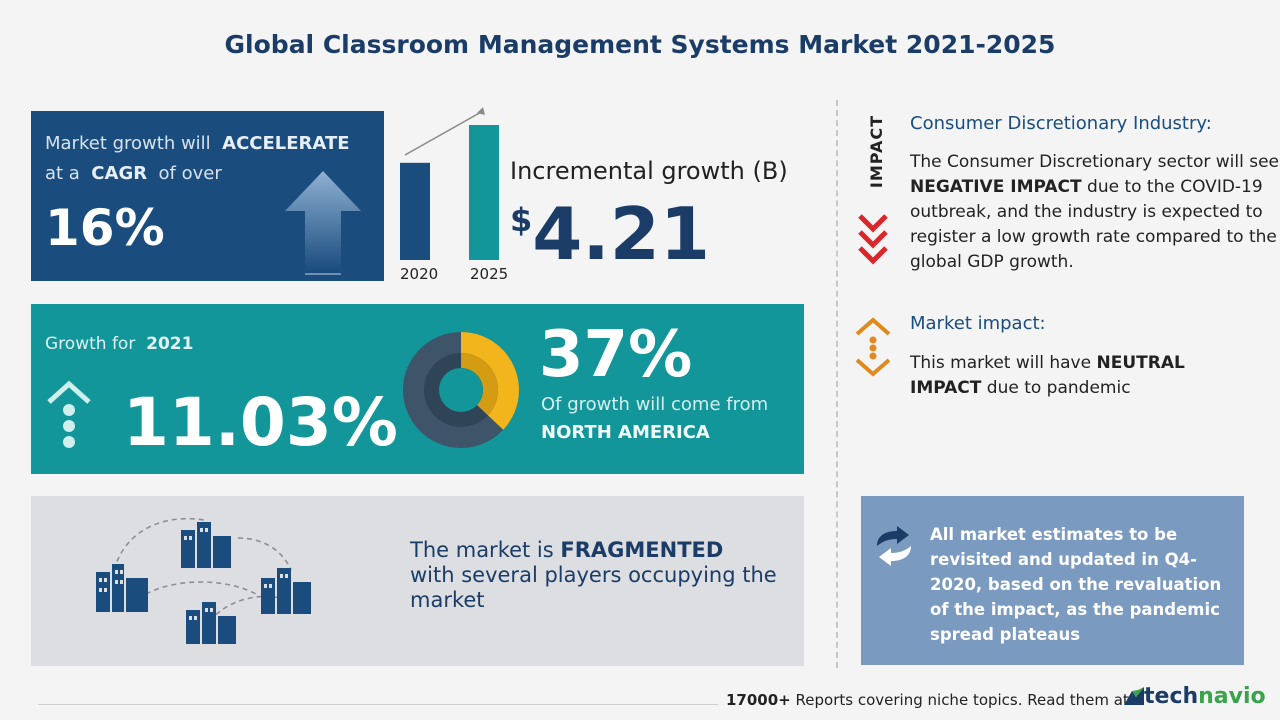  I want to click on impact-heading: Consumer Discretionary Industry:, so click(1061, 123).